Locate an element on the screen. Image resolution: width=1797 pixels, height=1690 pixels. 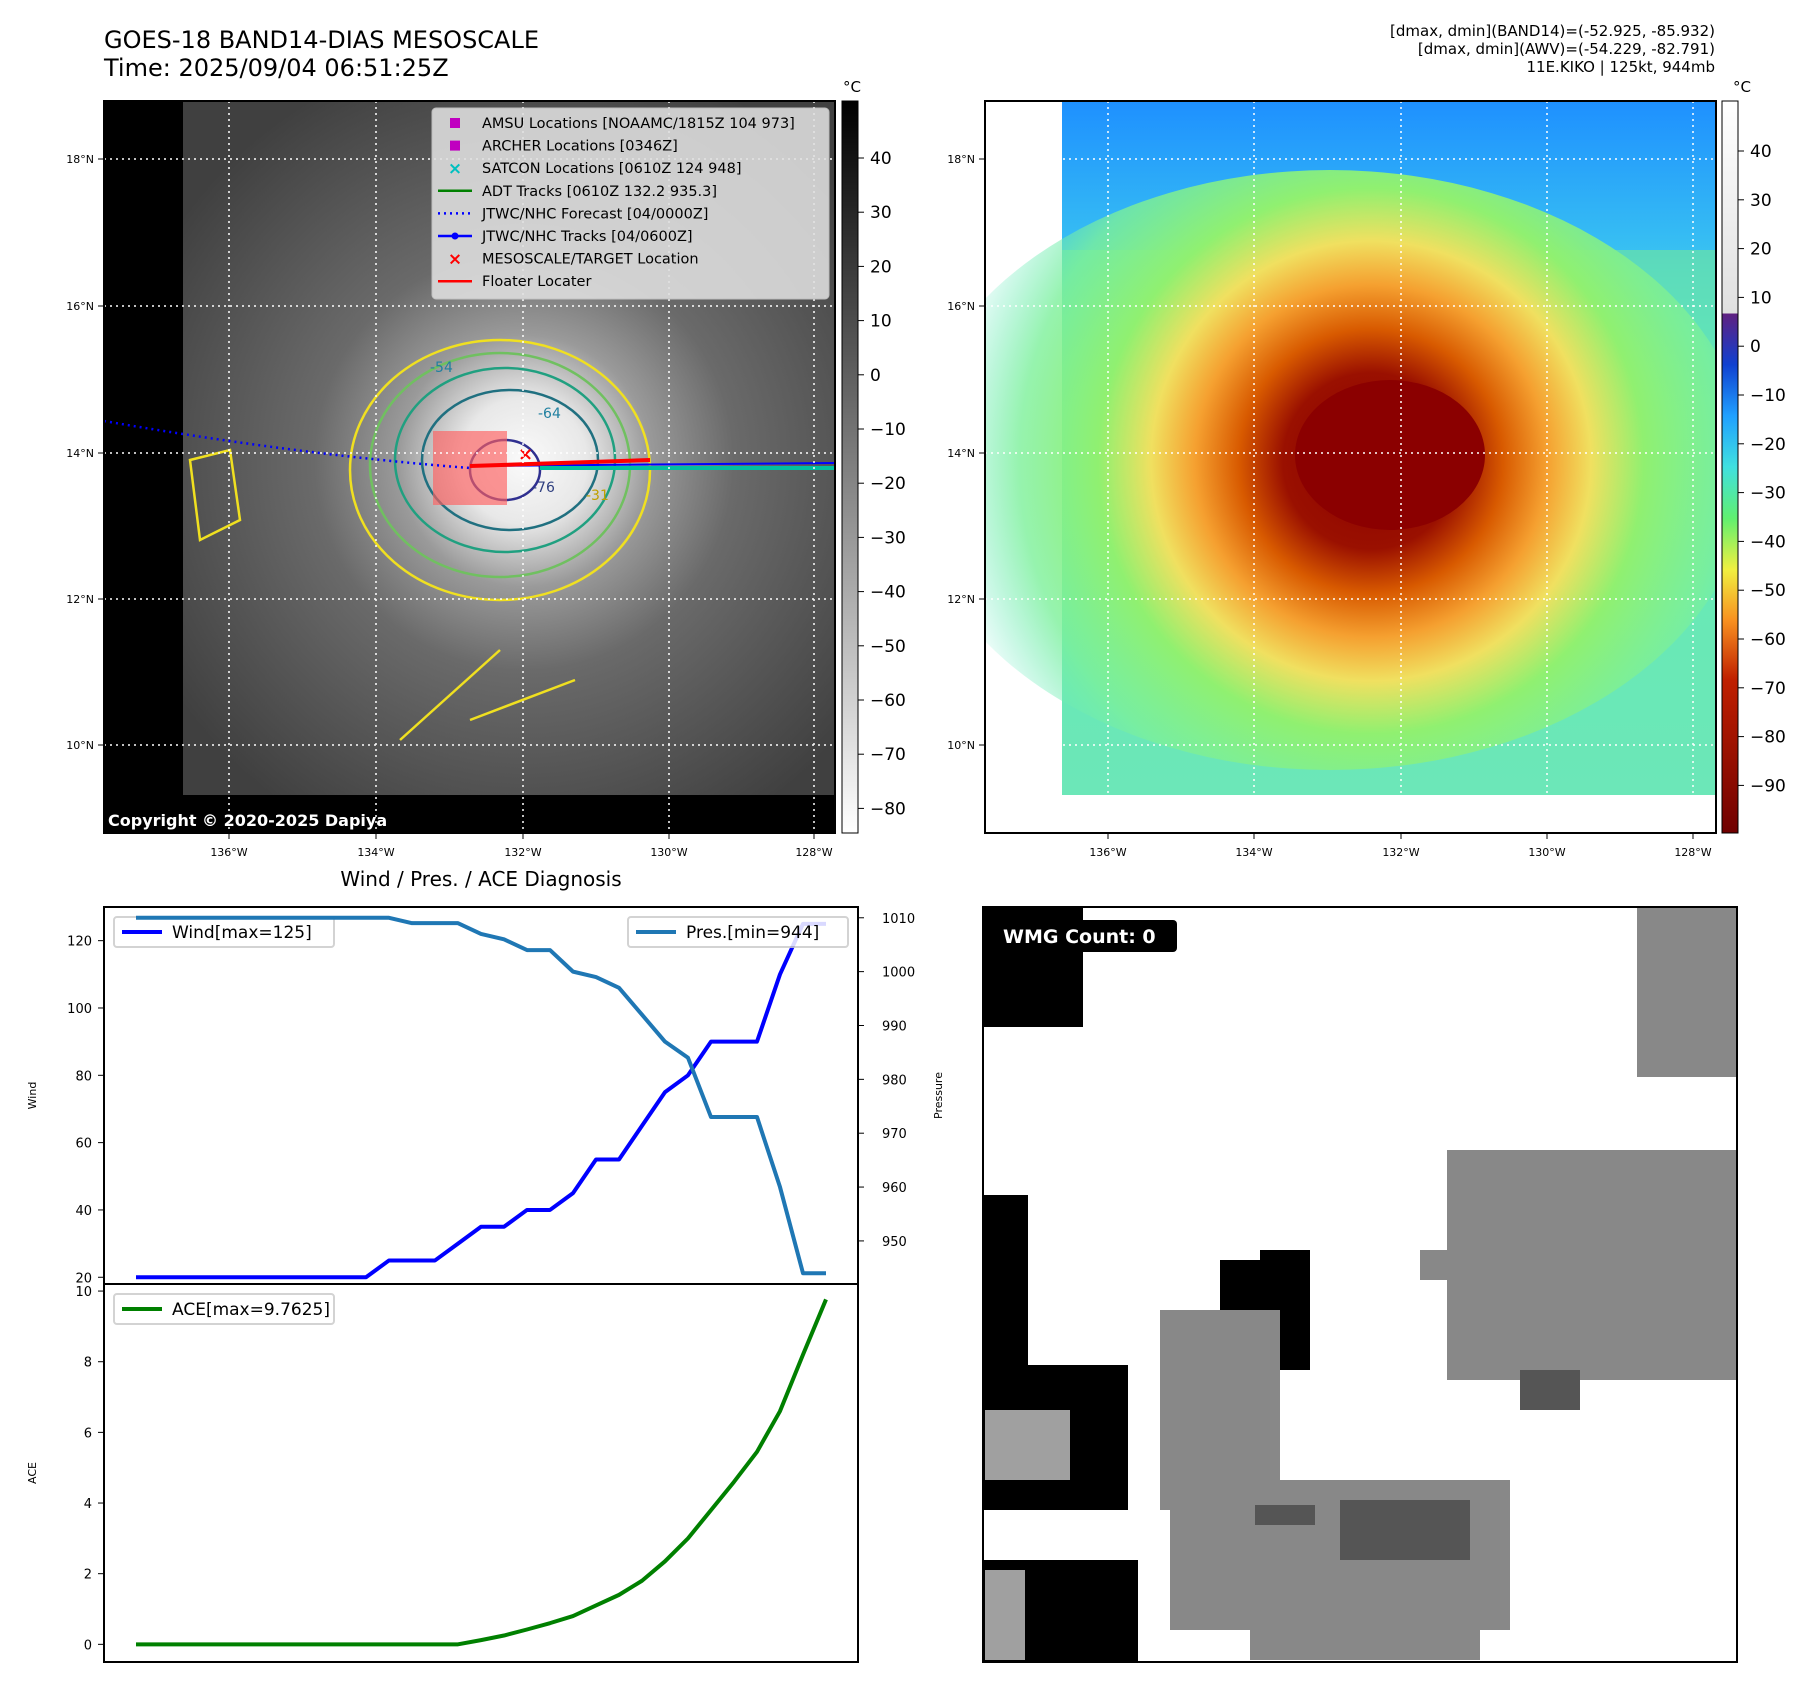
legend-label: AMSU Locations [NOAAMC/1815Z 104 973] is located at coordinates (638, 124).